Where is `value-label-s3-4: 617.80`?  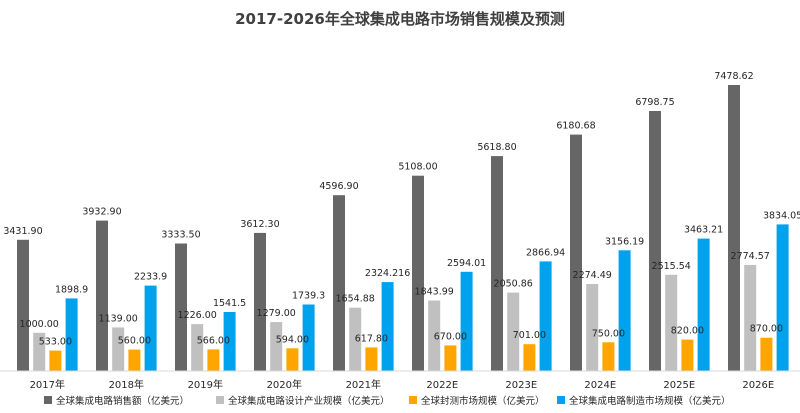 value-label-s3-4: 617.80 is located at coordinates (371, 338).